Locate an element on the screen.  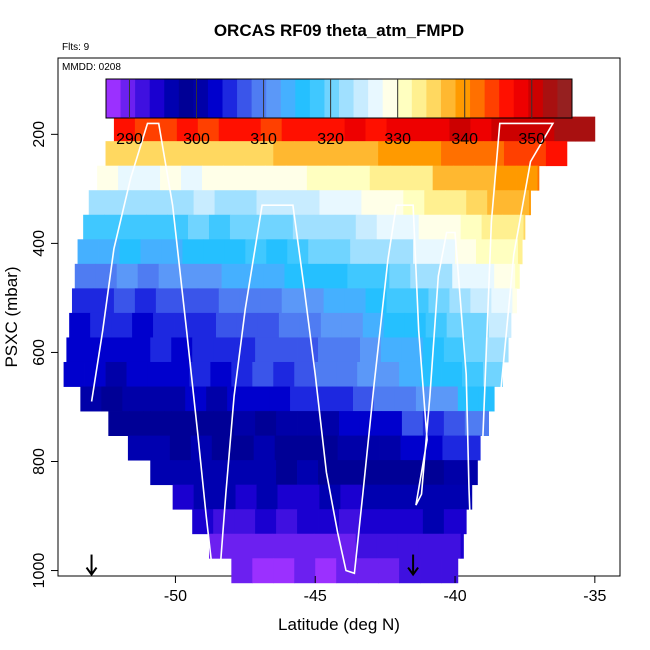
y-tick-label: 600 is located at coordinates (39, 352).